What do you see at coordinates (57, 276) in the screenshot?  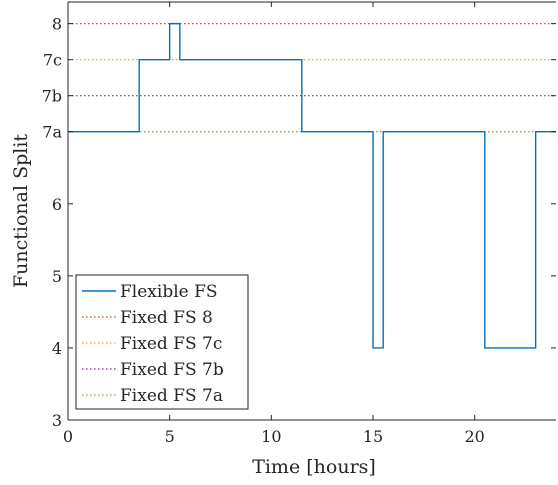 I see `y-tick-label: 5` at bounding box center [57, 276].